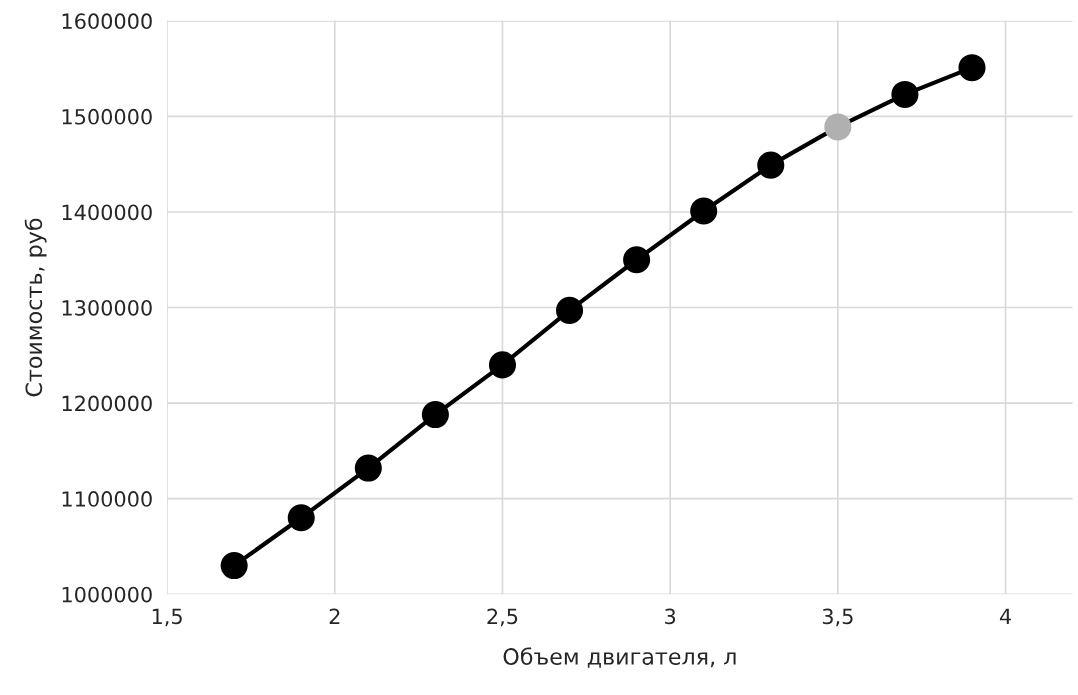  What do you see at coordinates (670, 616) in the screenshot?
I see `x-tick-label: 3` at bounding box center [670, 616].